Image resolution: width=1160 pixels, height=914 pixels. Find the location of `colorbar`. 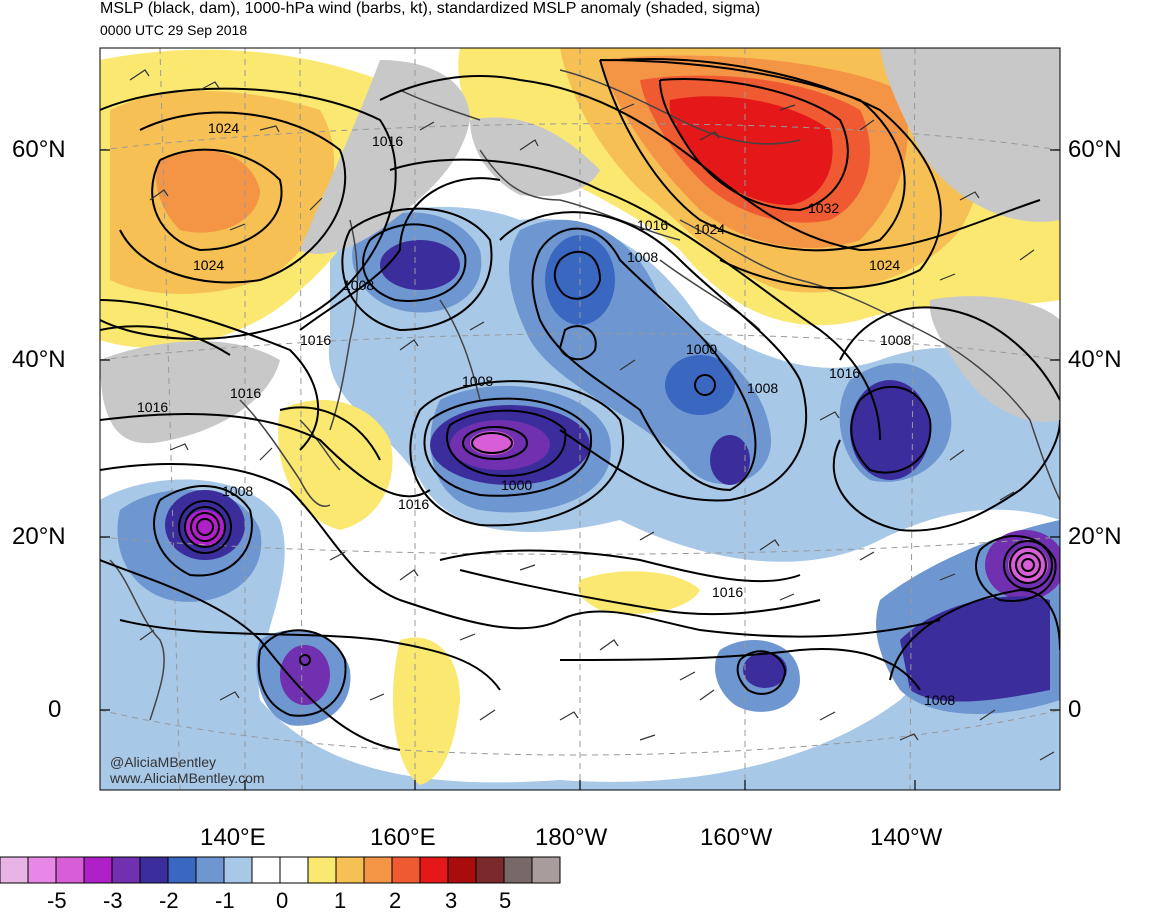

colorbar is located at coordinates (280, 870).